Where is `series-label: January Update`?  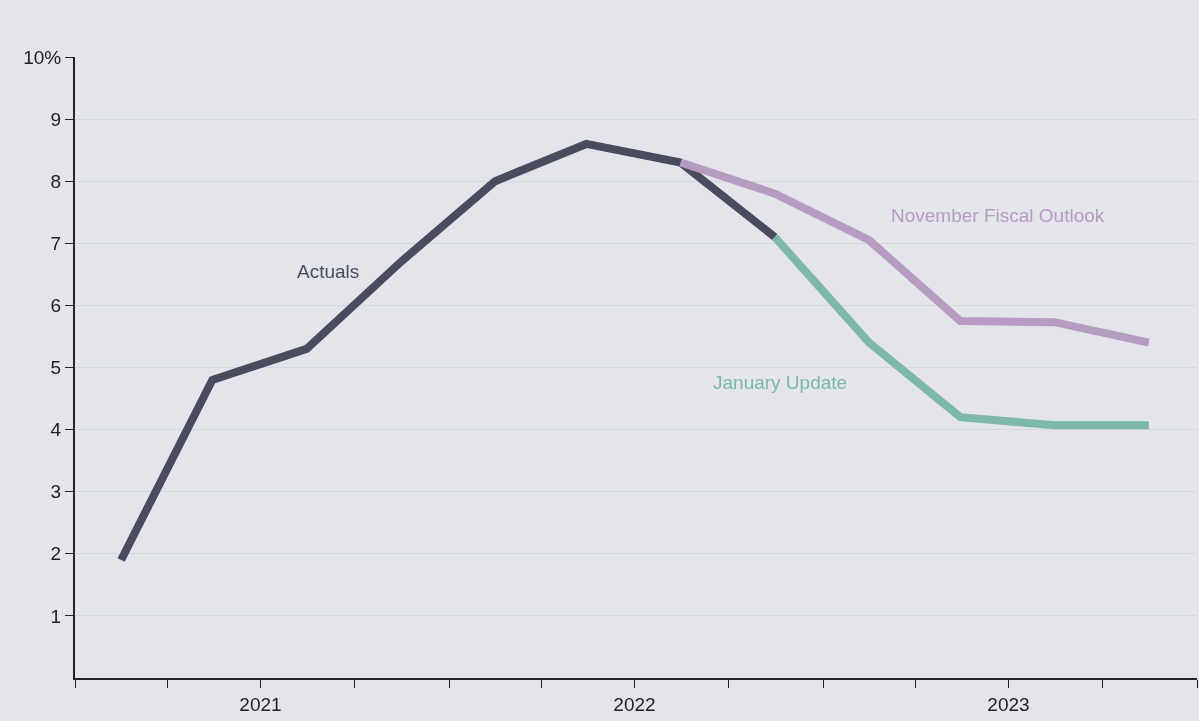 series-label: January Update is located at coordinates (780, 382).